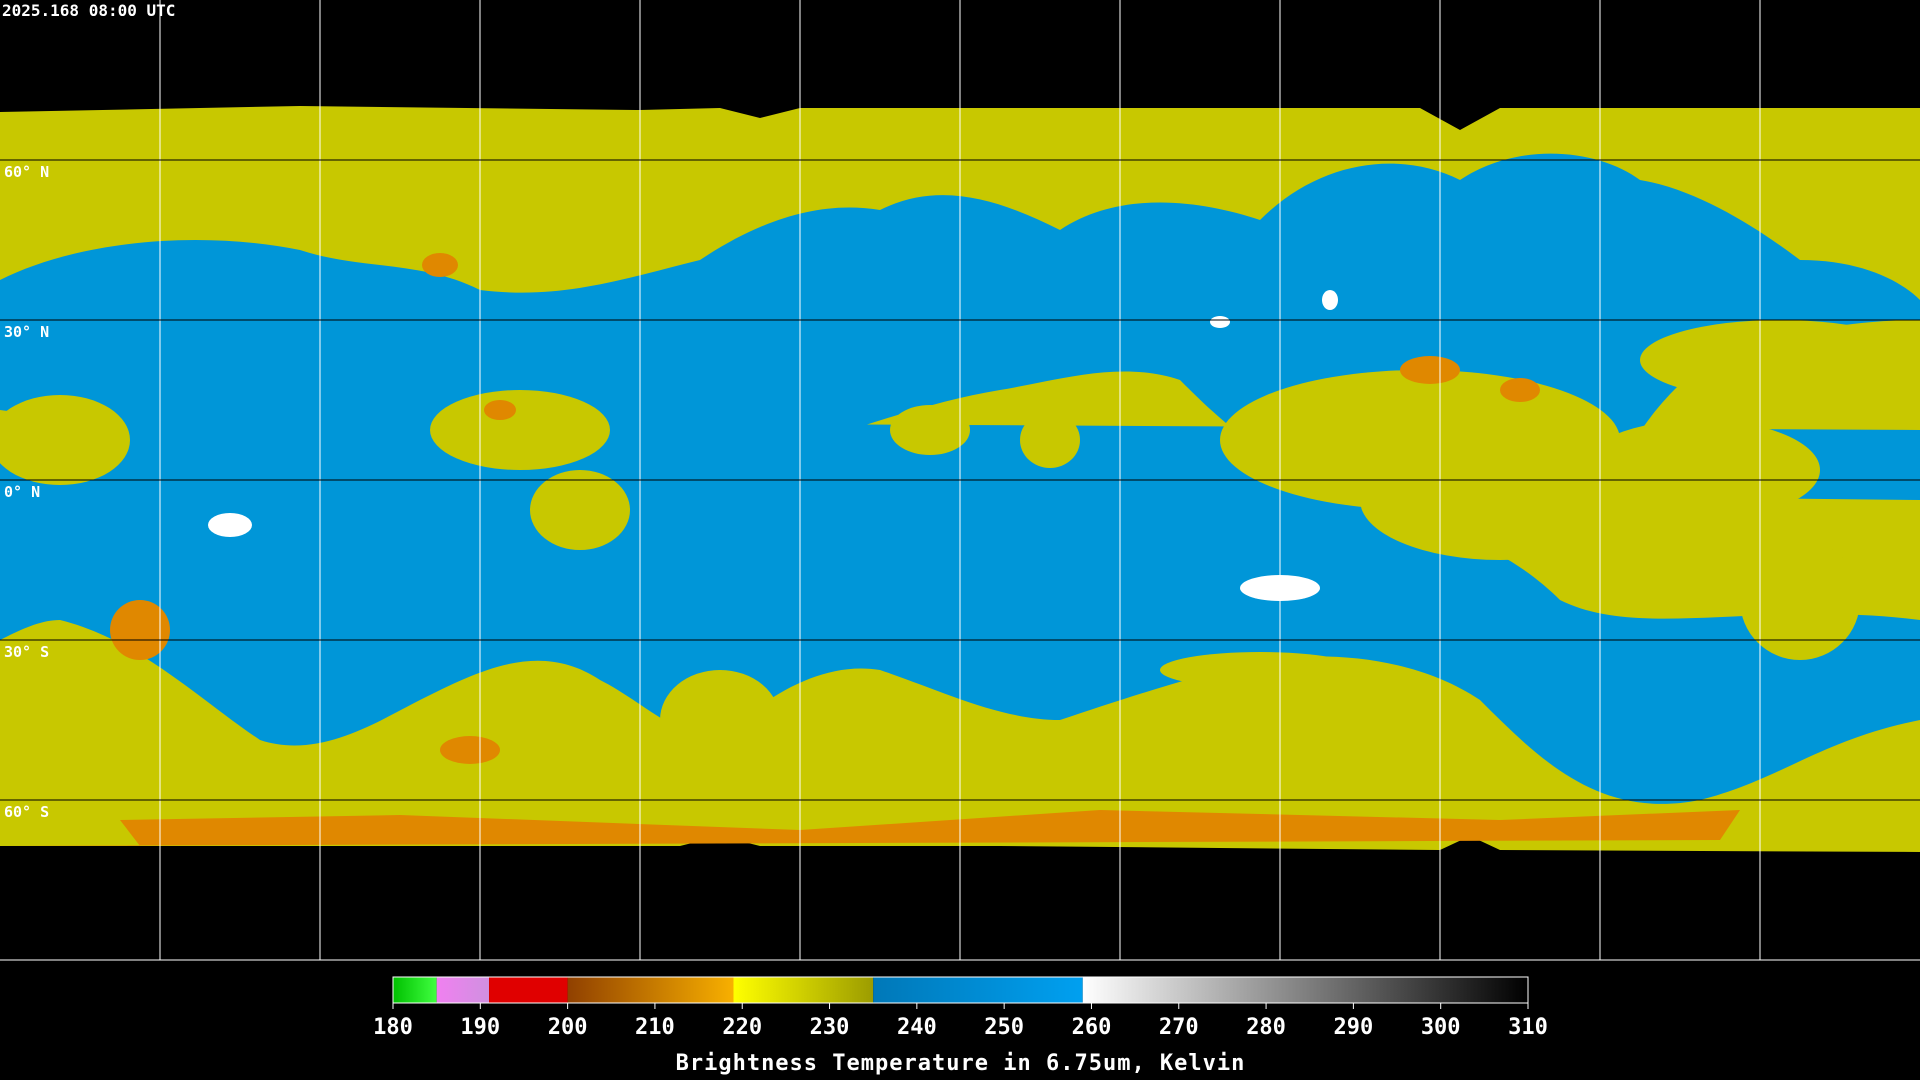 This screenshot has width=1920, height=1080. I want to click on colorbar-tick-label: 260, so click(1092, 1027).